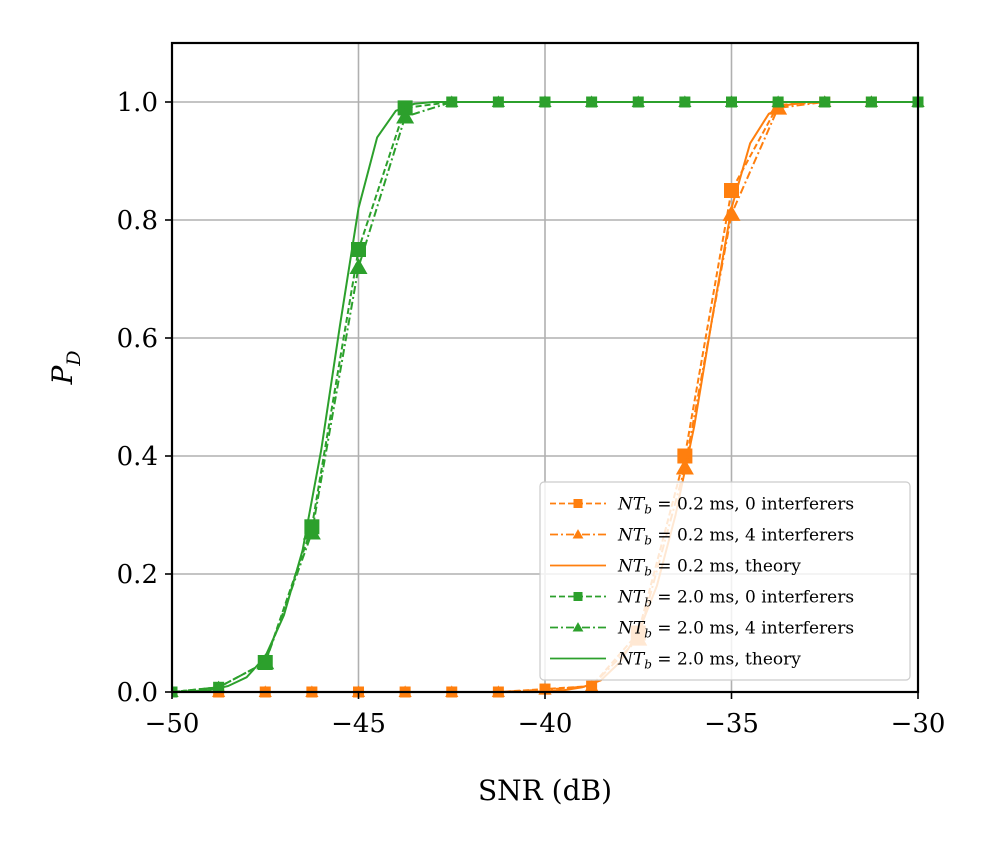 The width and height of the screenshot is (996, 854). What do you see at coordinates (545, 790) in the screenshot?
I see `x-axis-label: SNR (dB)` at bounding box center [545, 790].